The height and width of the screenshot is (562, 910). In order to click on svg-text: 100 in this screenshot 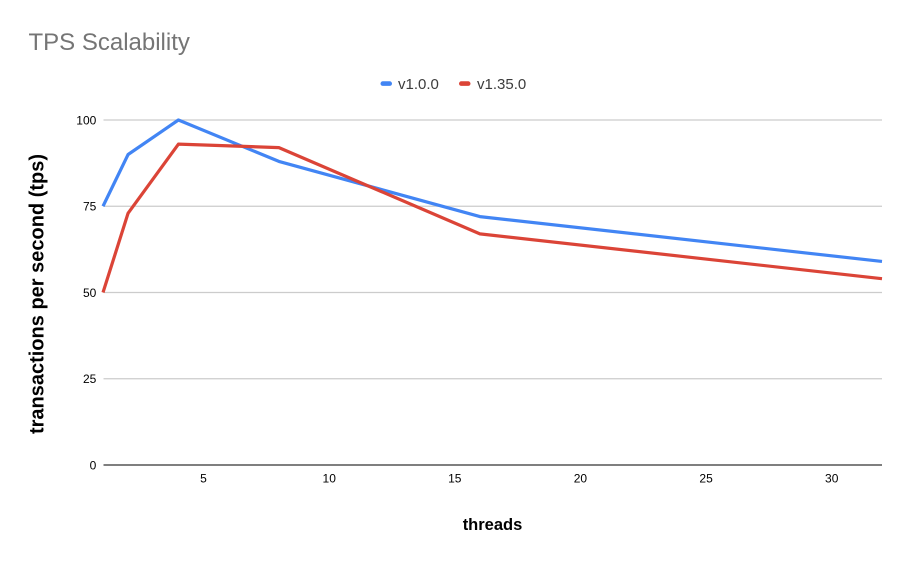, I will do `click(86, 120)`.